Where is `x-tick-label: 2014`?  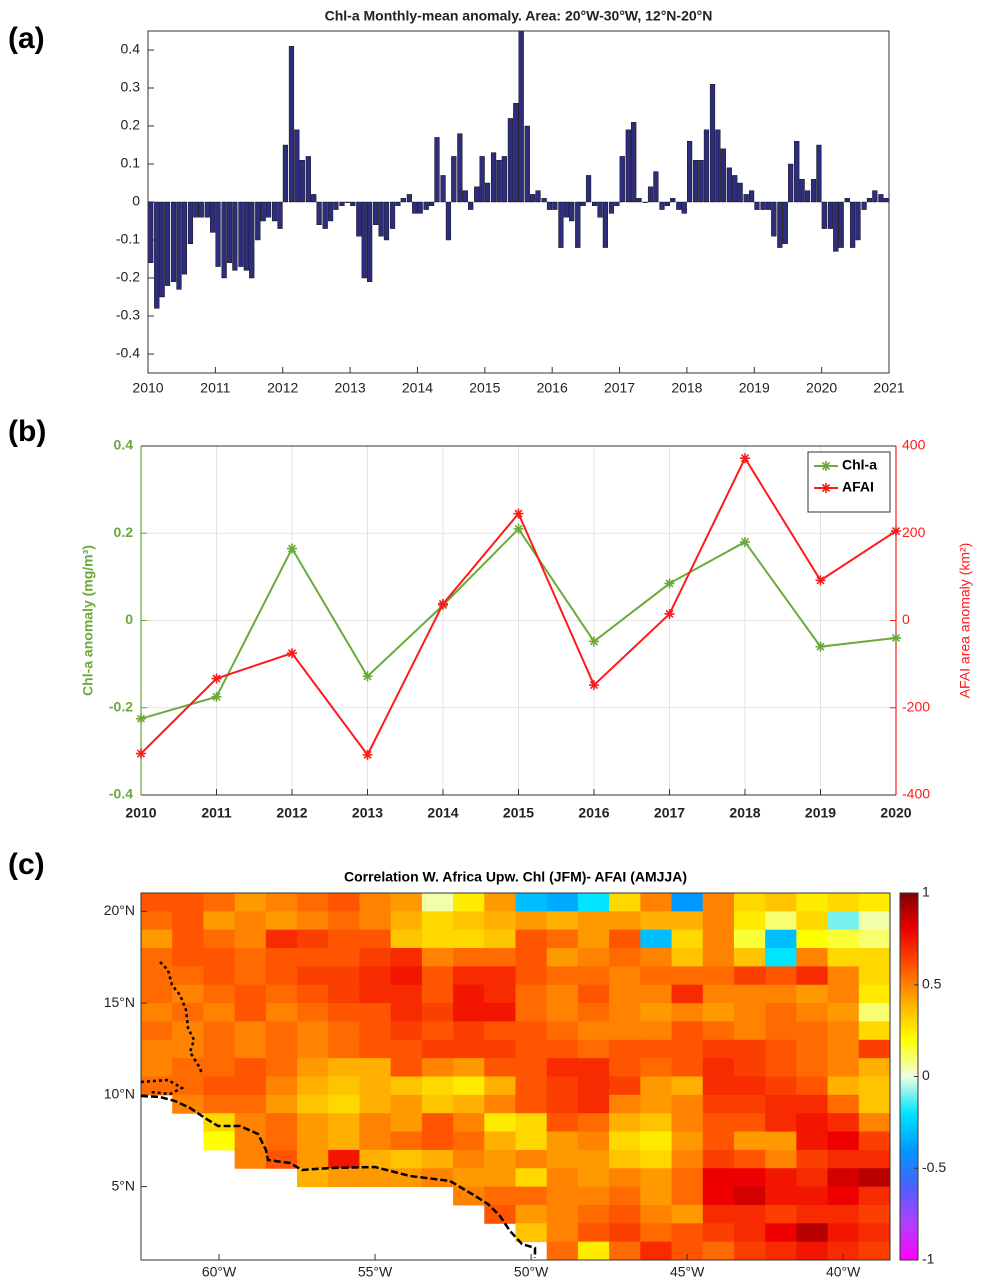 x-tick-label: 2014 is located at coordinates (442, 813).